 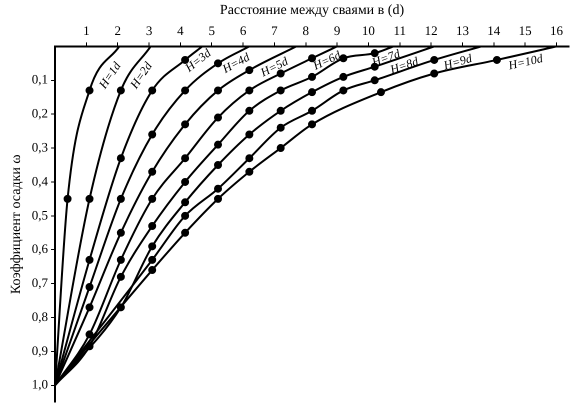 I want to click on text: H=10d, so click(x=525, y=61).